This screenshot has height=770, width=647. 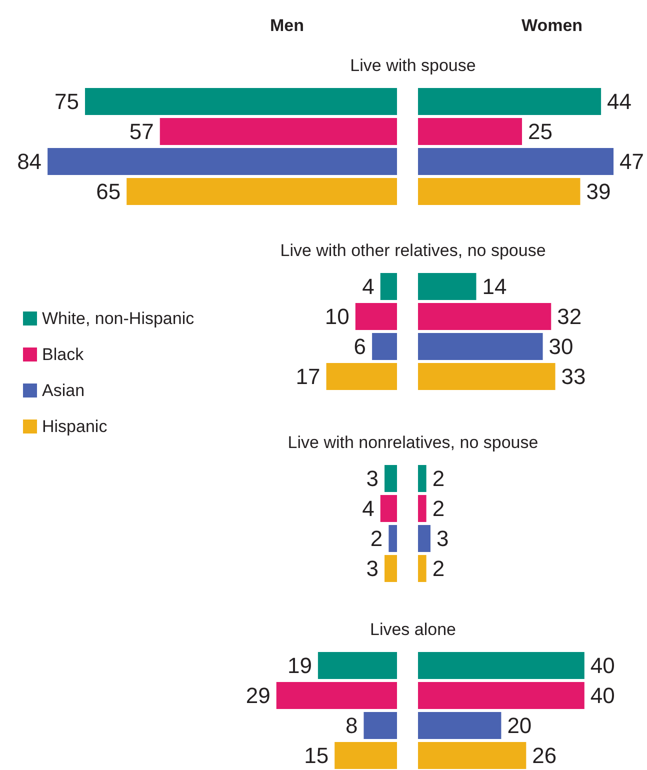 I want to click on legend-label: Asian, so click(x=63, y=390).